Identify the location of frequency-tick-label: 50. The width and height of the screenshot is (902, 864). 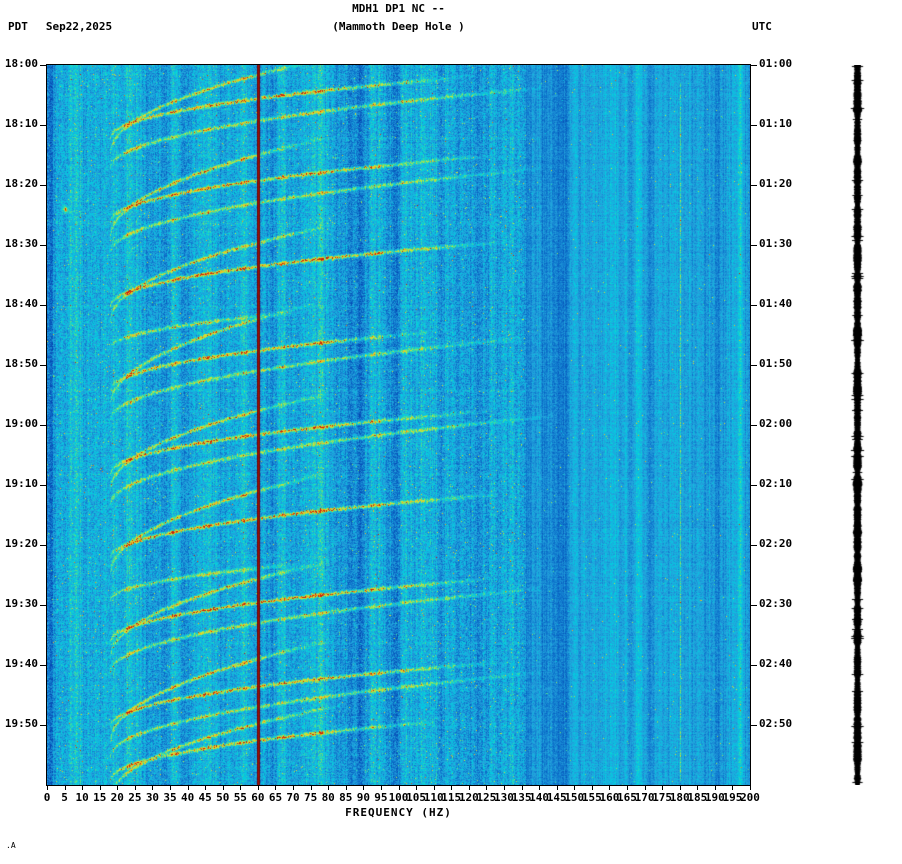
(223, 797).